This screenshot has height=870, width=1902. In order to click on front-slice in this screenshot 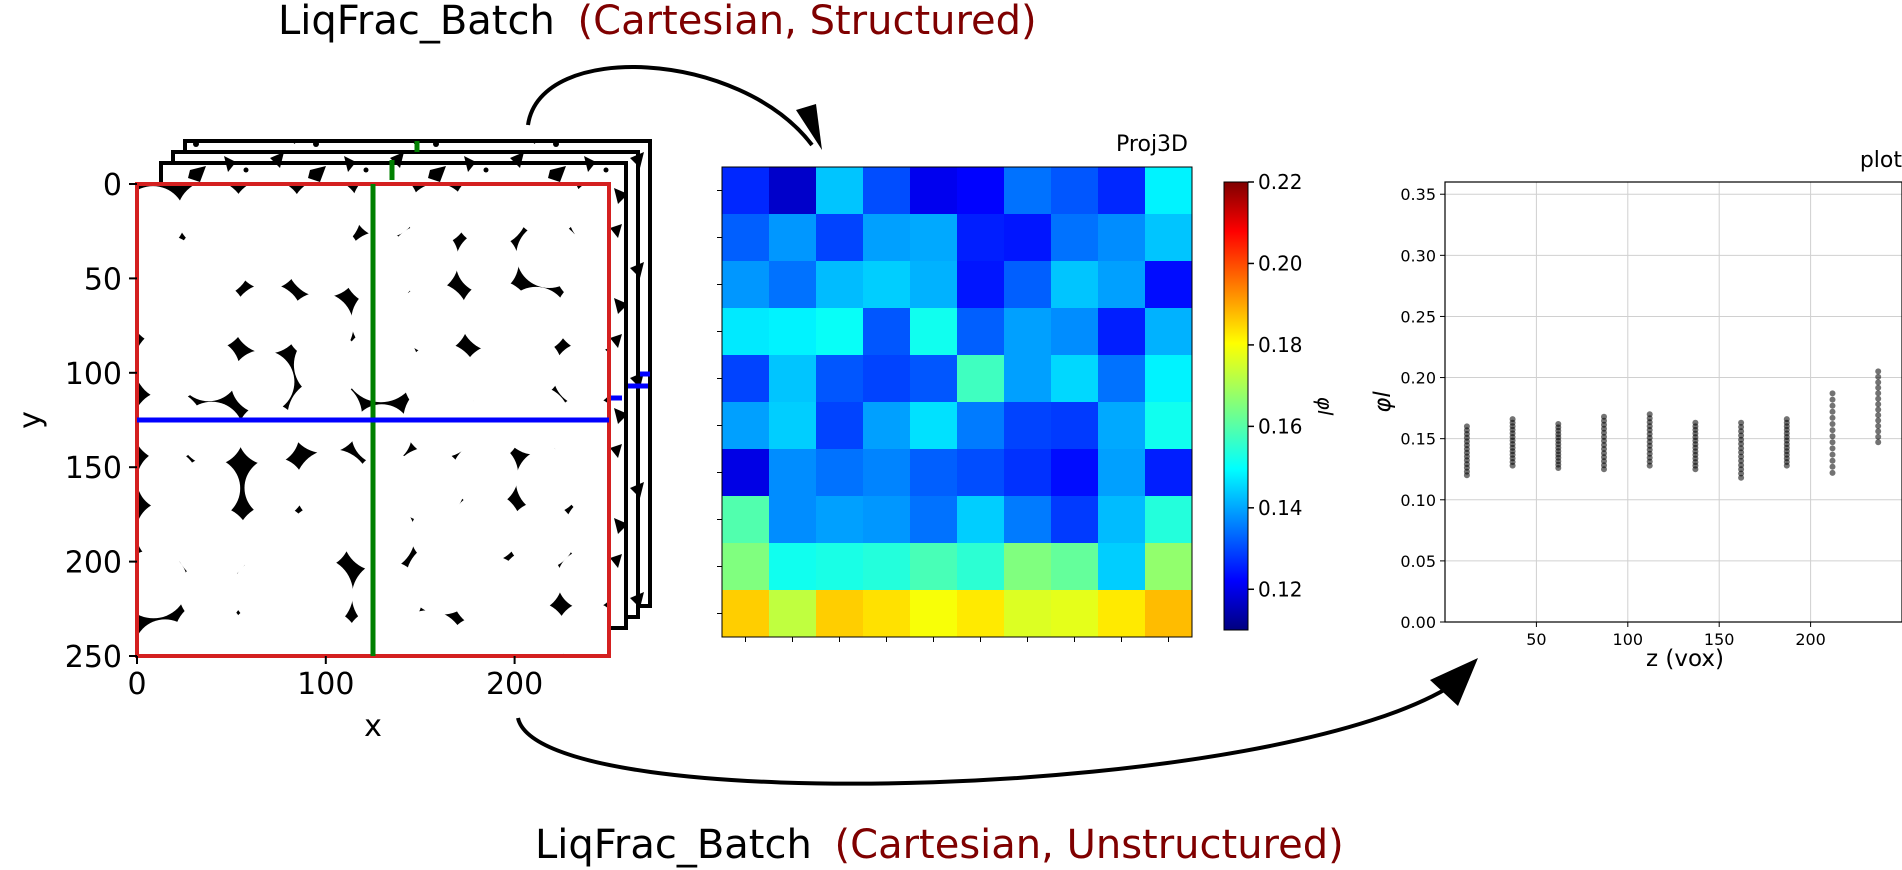, I will do `click(373, 420)`.